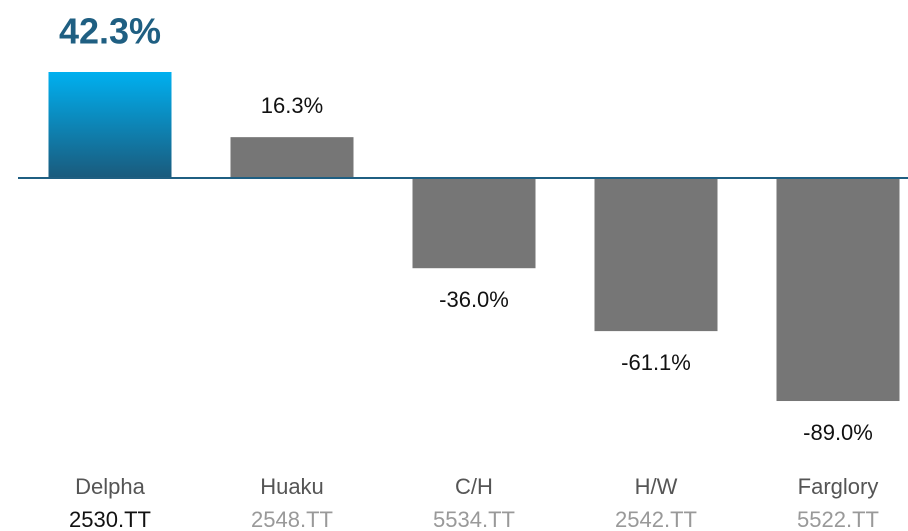  What do you see at coordinates (474, 486) in the screenshot?
I see `category-label: C/H` at bounding box center [474, 486].